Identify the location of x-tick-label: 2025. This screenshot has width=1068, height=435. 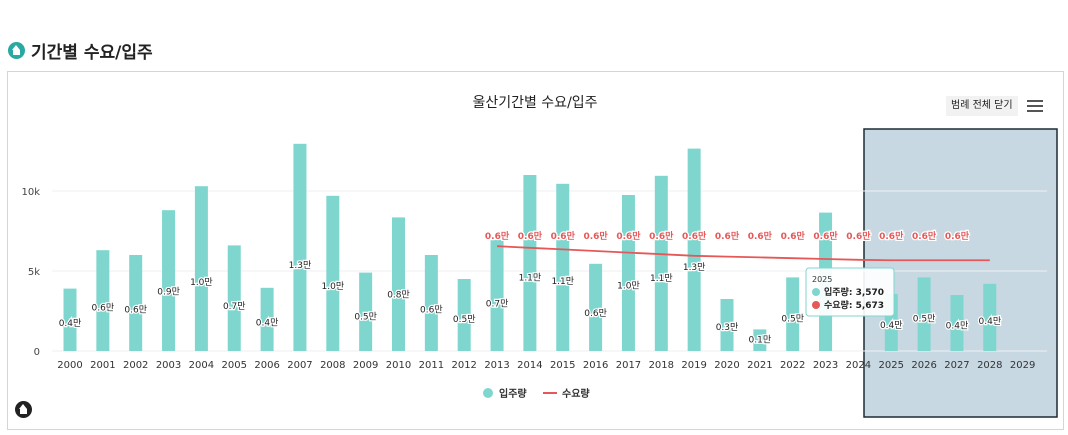
(891, 365).